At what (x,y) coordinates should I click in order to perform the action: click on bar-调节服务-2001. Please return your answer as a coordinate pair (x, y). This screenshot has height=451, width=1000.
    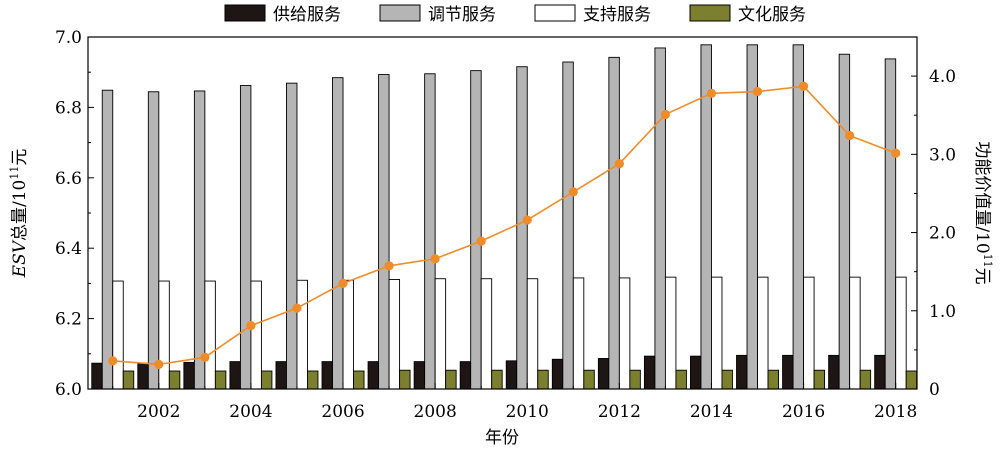
    Looking at the image, I should click on (107, 239).